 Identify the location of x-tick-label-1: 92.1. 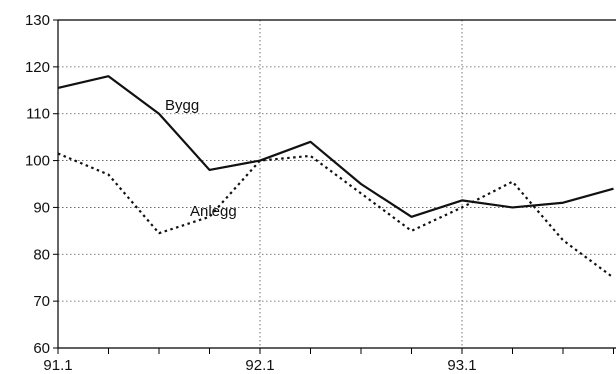
(259, 365).